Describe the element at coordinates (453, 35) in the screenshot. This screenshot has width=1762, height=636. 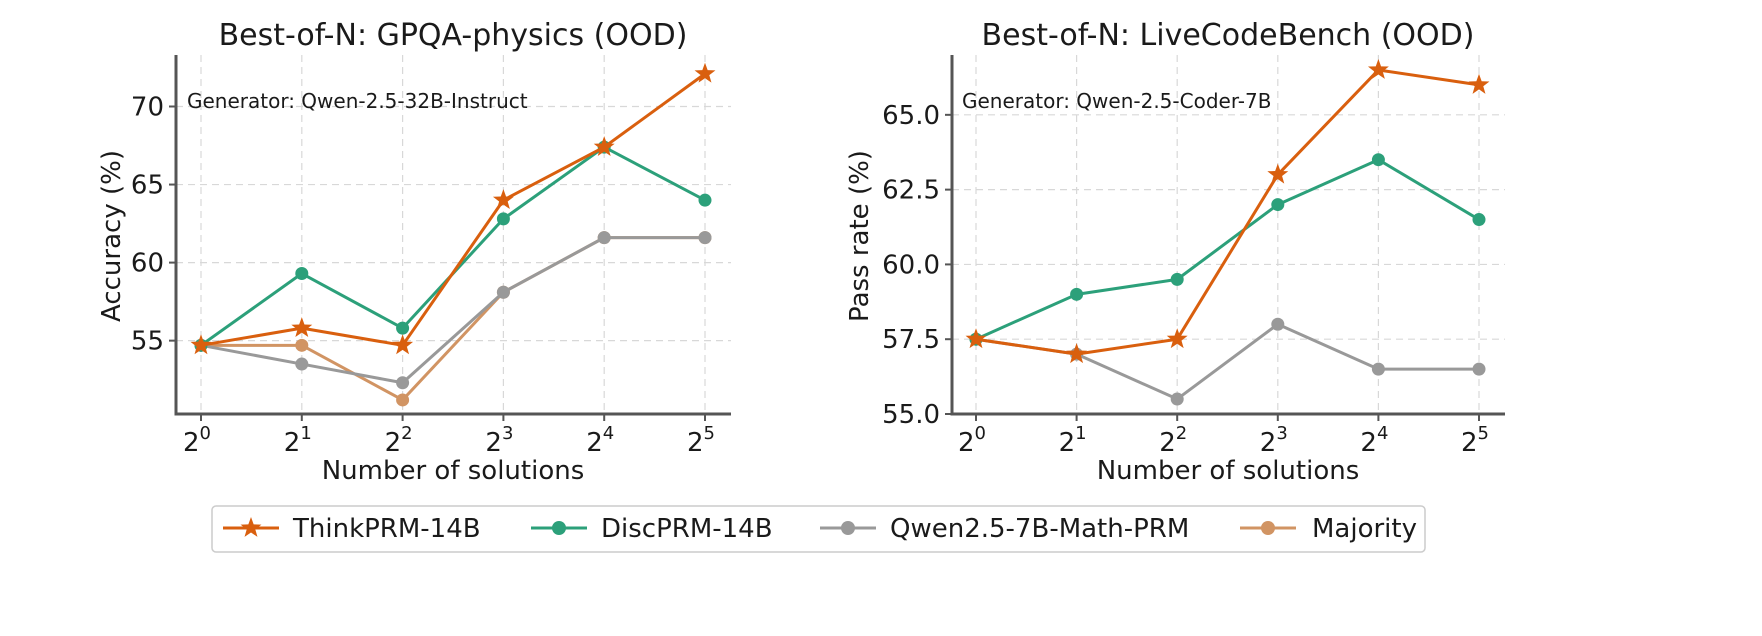
I see `chart-title: Best-of-N: GPQA-physics (OOD)` at that location.